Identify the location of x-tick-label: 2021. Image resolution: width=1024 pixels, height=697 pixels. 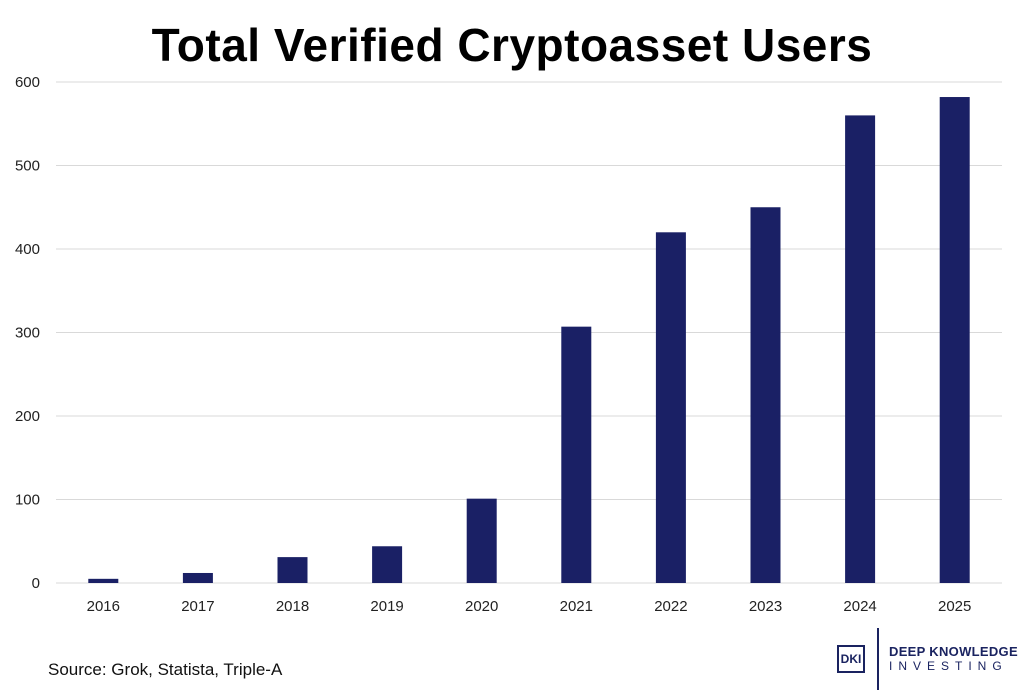
(576, 606).